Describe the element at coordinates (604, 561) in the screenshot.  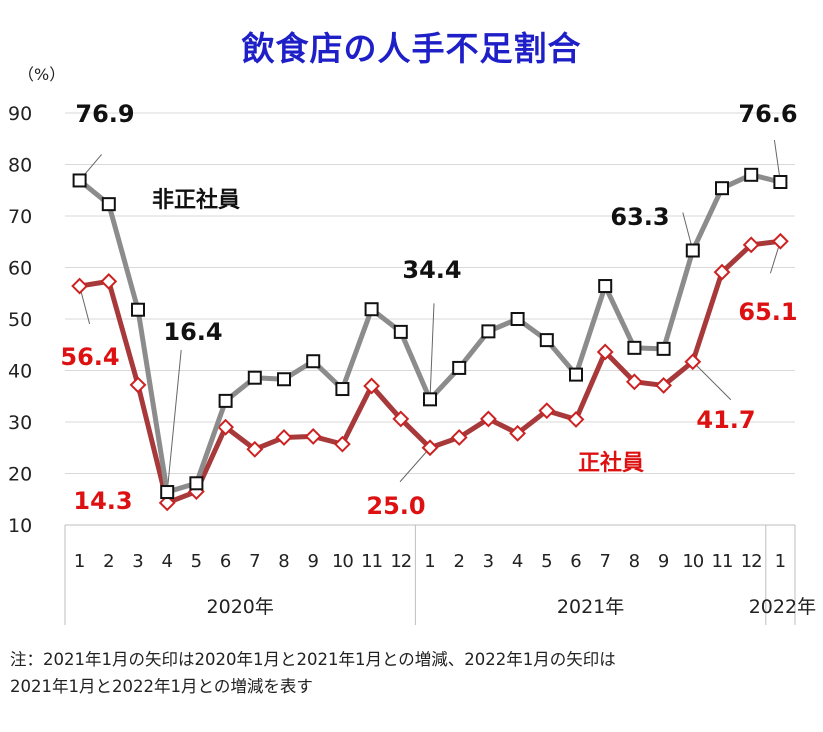
I see `x-tick-18: 7` at that location.